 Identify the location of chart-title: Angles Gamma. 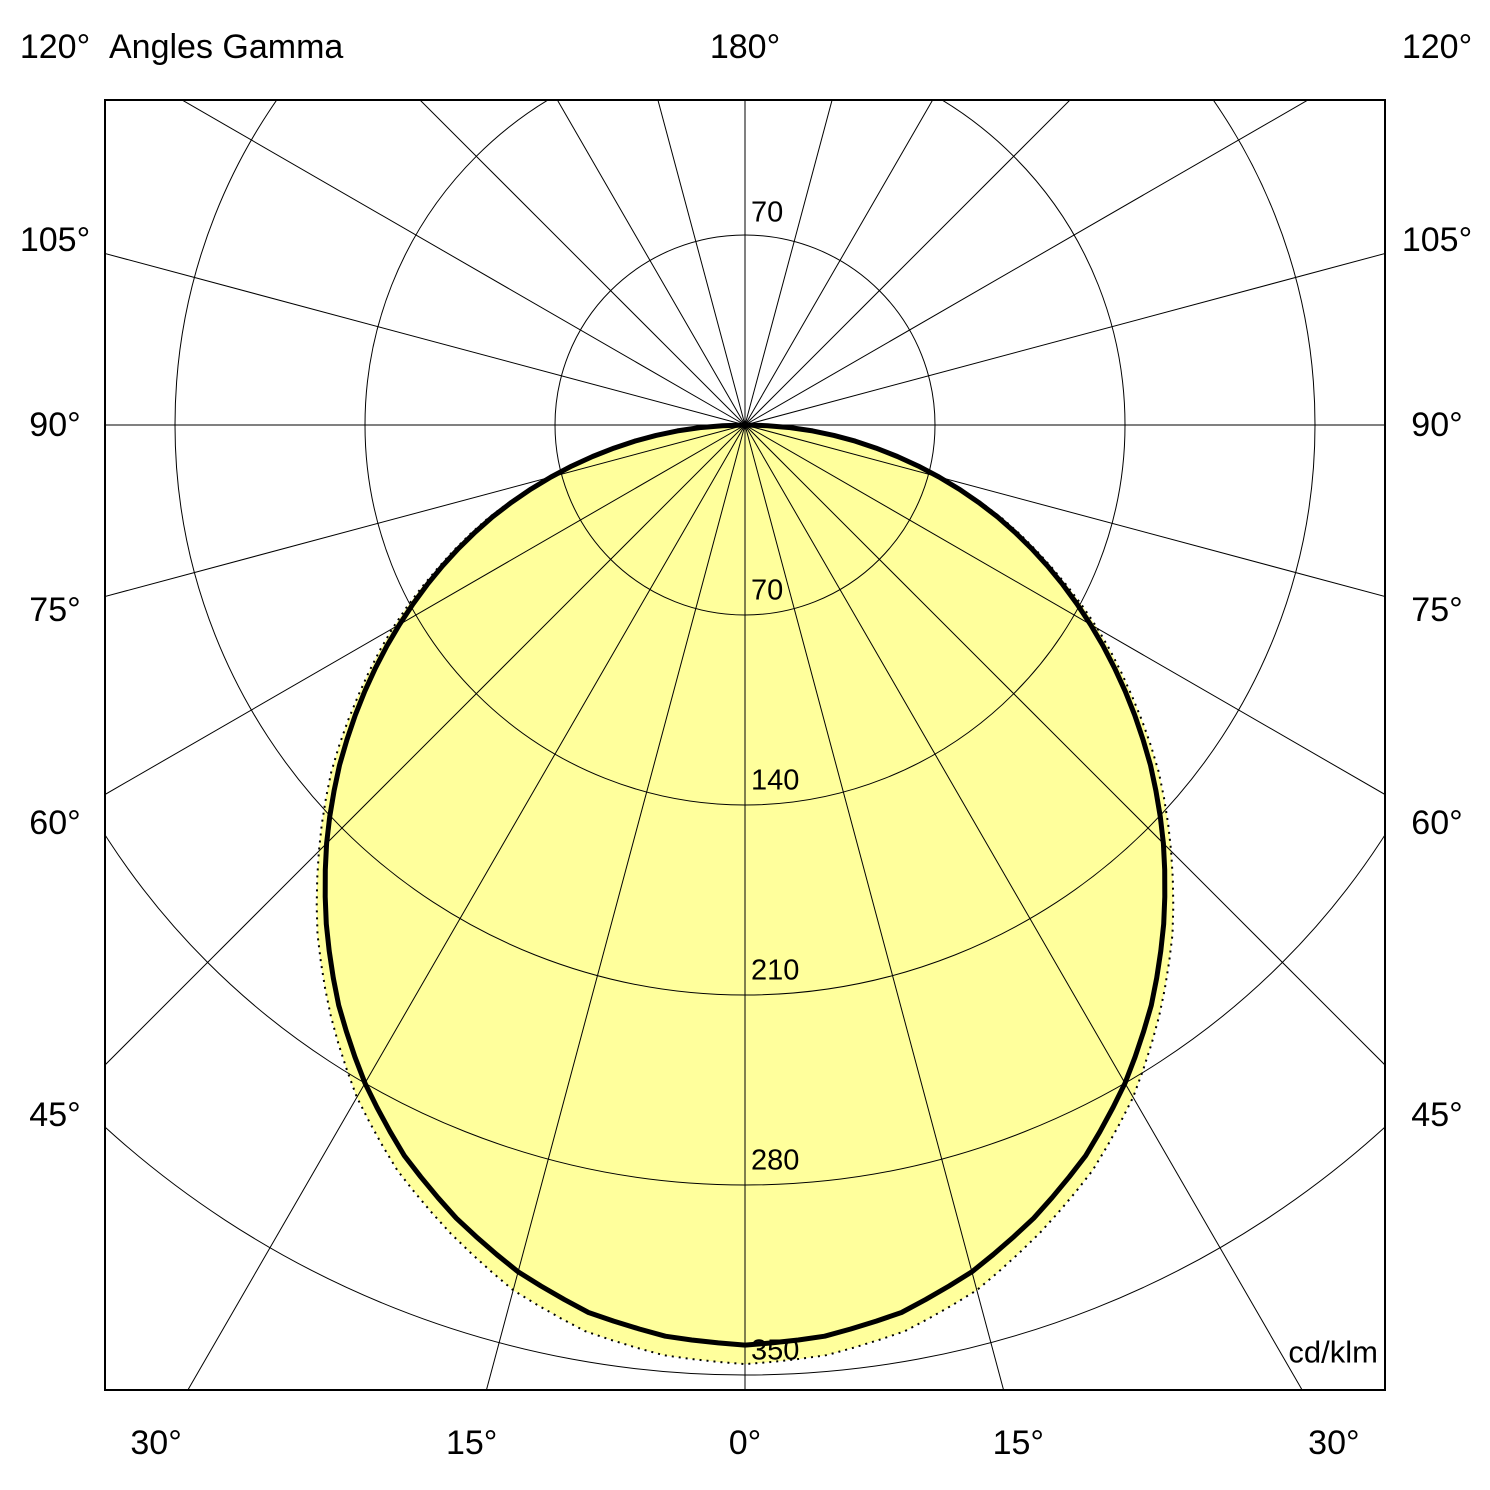
(226, 47).